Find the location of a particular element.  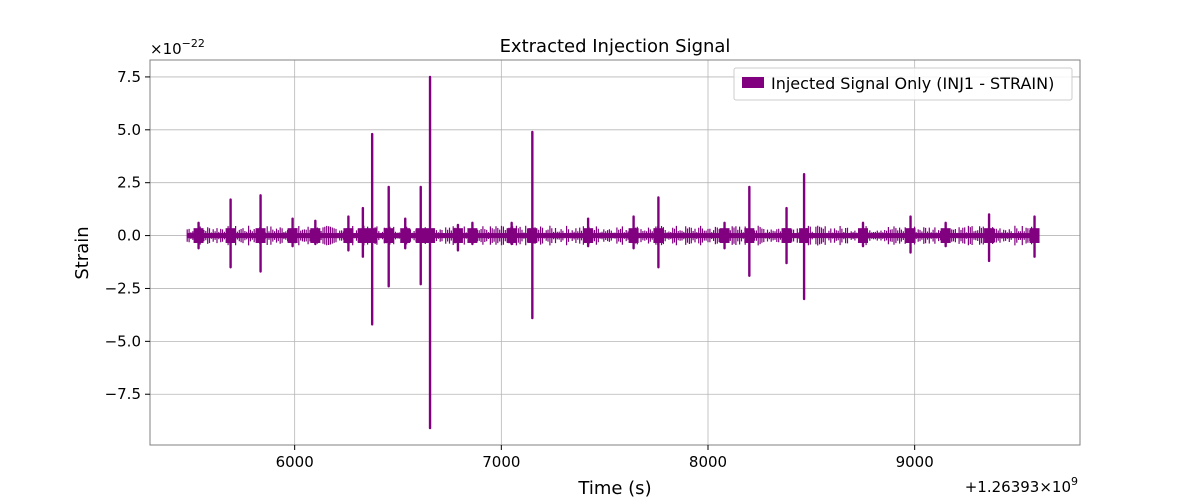

y-tick-label: −7.5 is located at coordinates (123, 394).